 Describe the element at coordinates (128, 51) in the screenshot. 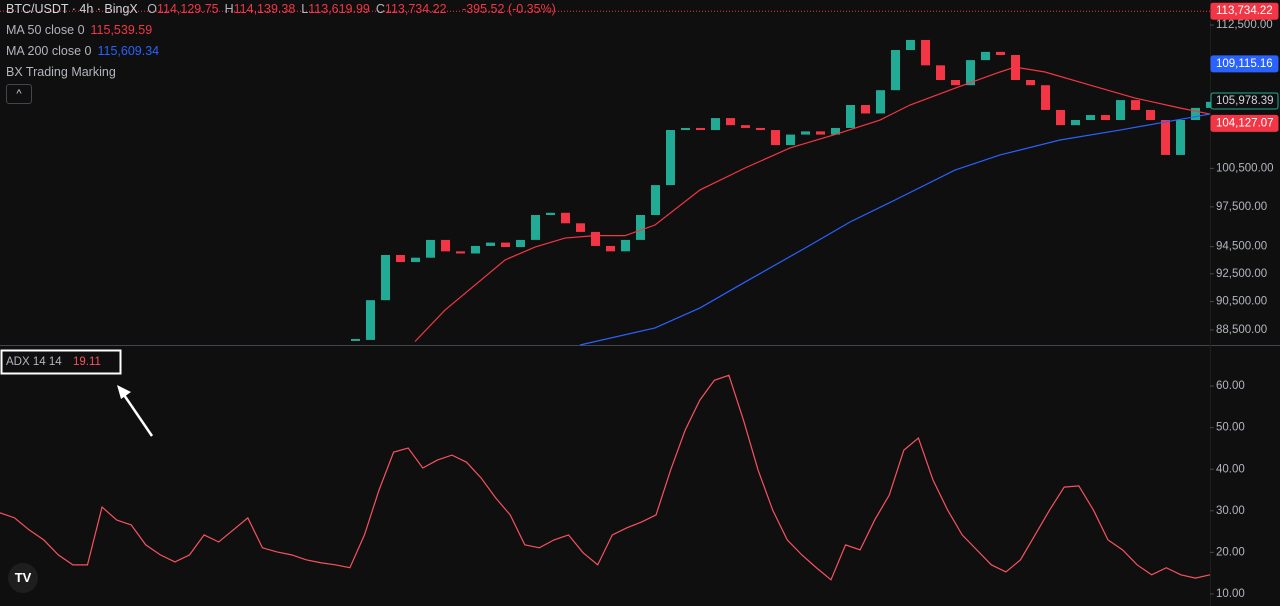

I see `indicator-value: 115,609.34` at that location.